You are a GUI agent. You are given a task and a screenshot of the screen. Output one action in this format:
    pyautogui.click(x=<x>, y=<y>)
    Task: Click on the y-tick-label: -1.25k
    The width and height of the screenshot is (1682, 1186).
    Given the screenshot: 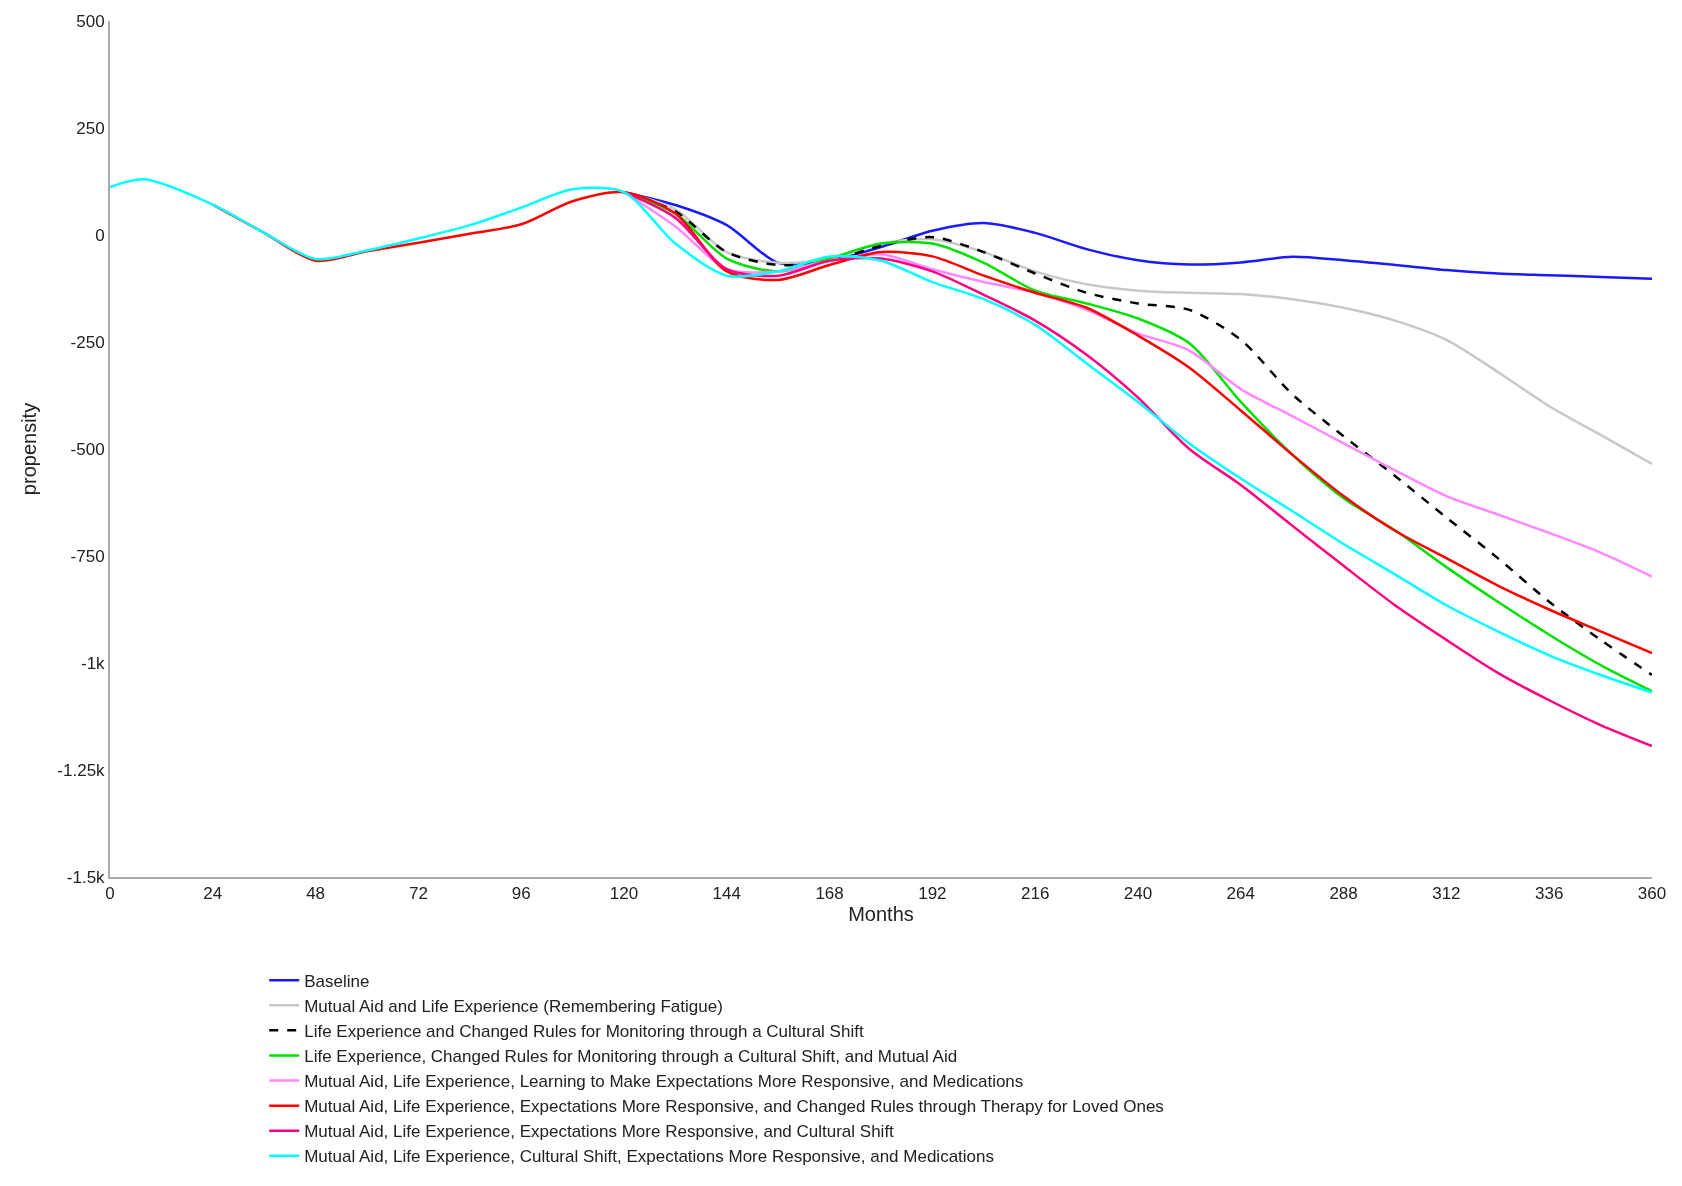 What is the action you would take?
    pyautogui.click(x=81, y=770)
    